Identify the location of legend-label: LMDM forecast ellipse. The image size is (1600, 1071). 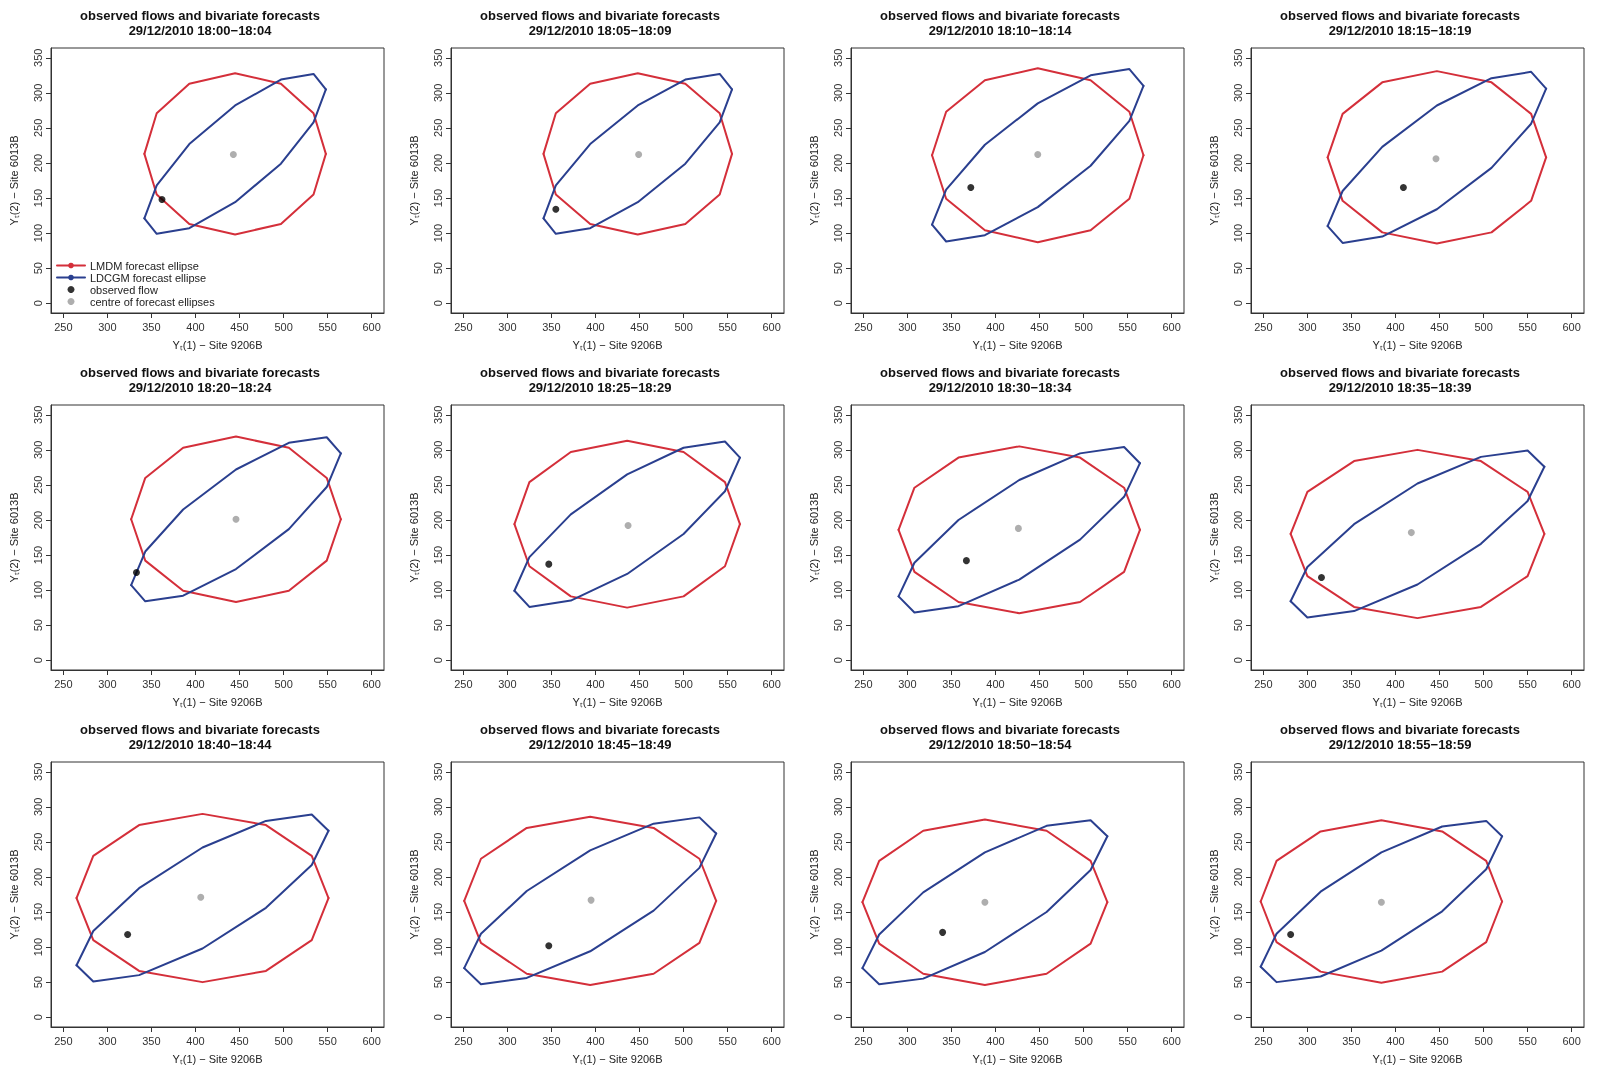
(144, 265).